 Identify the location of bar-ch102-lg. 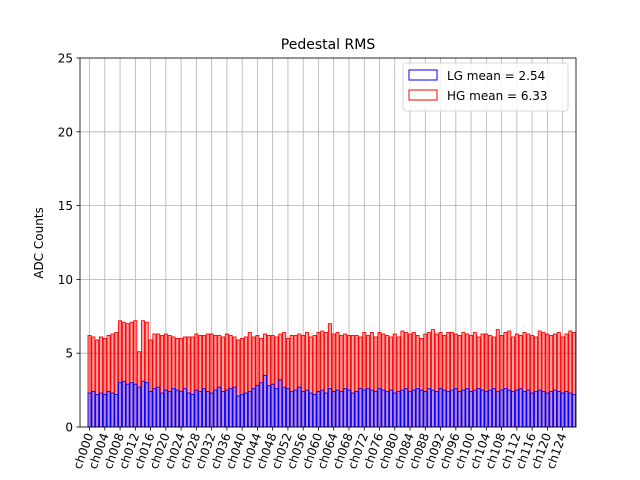
(478, 408).